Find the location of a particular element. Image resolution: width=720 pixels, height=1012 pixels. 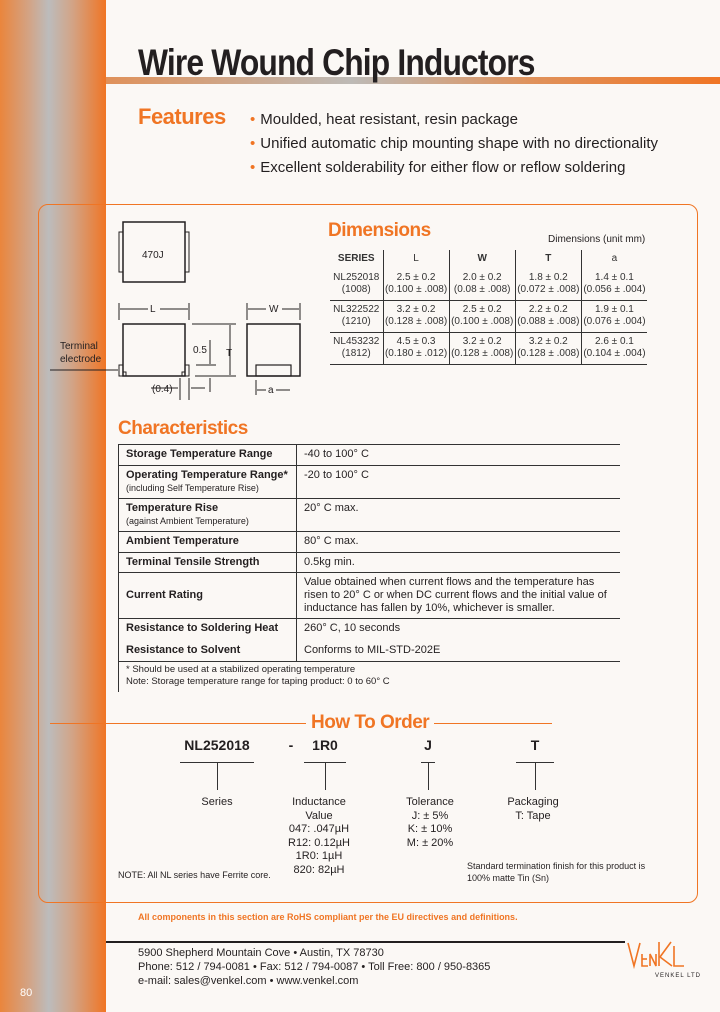

footer-rule is located at coordinates (365, 942).